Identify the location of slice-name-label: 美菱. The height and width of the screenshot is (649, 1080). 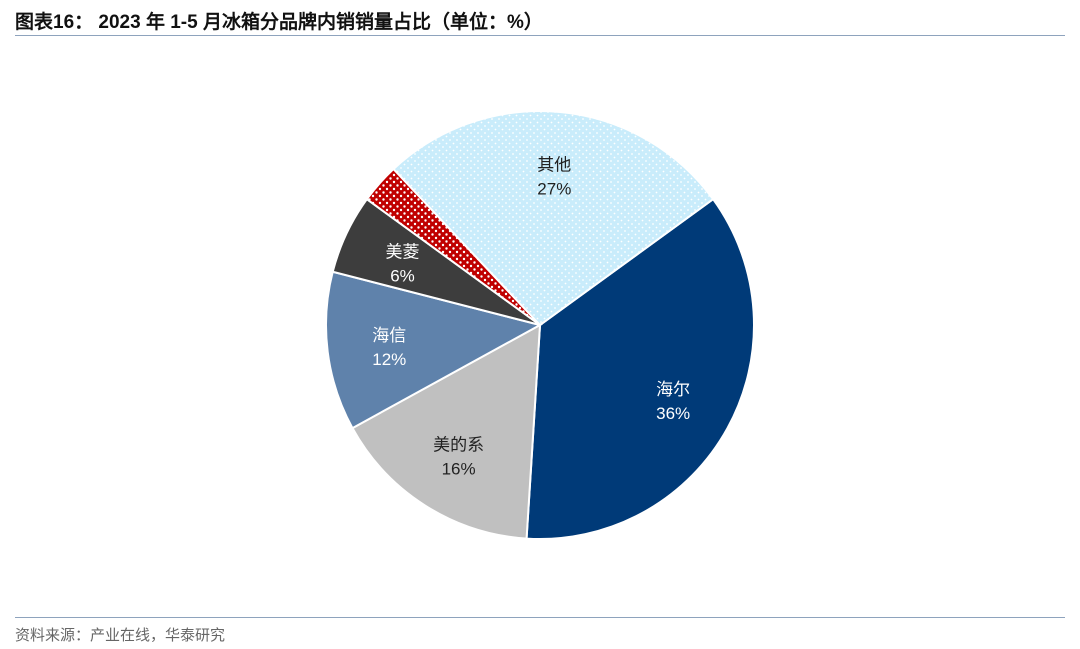
(403, 251).